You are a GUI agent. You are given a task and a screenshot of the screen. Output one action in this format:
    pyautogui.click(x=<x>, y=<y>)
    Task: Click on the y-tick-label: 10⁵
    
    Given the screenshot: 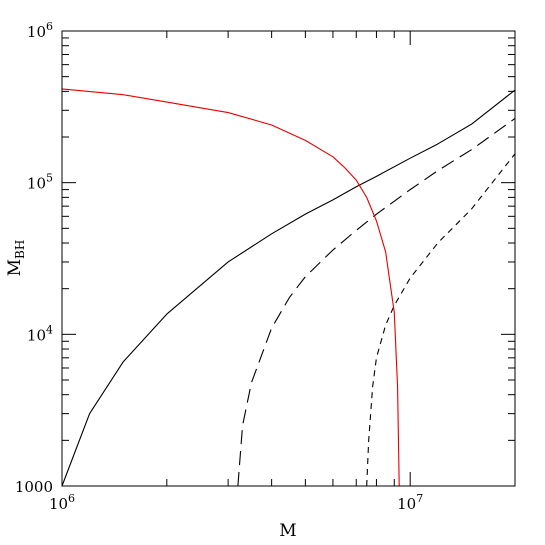 What is the action you would take?
    pyautogui.click(x=40, y=182)
    